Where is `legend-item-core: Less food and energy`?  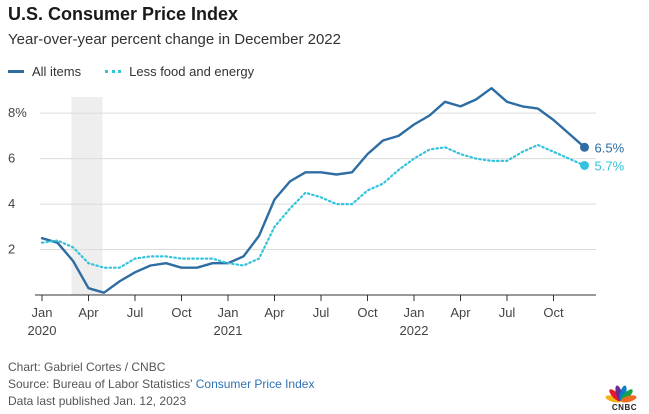
legend-item-core: Less food and energy is located at coordinates (179, 71).